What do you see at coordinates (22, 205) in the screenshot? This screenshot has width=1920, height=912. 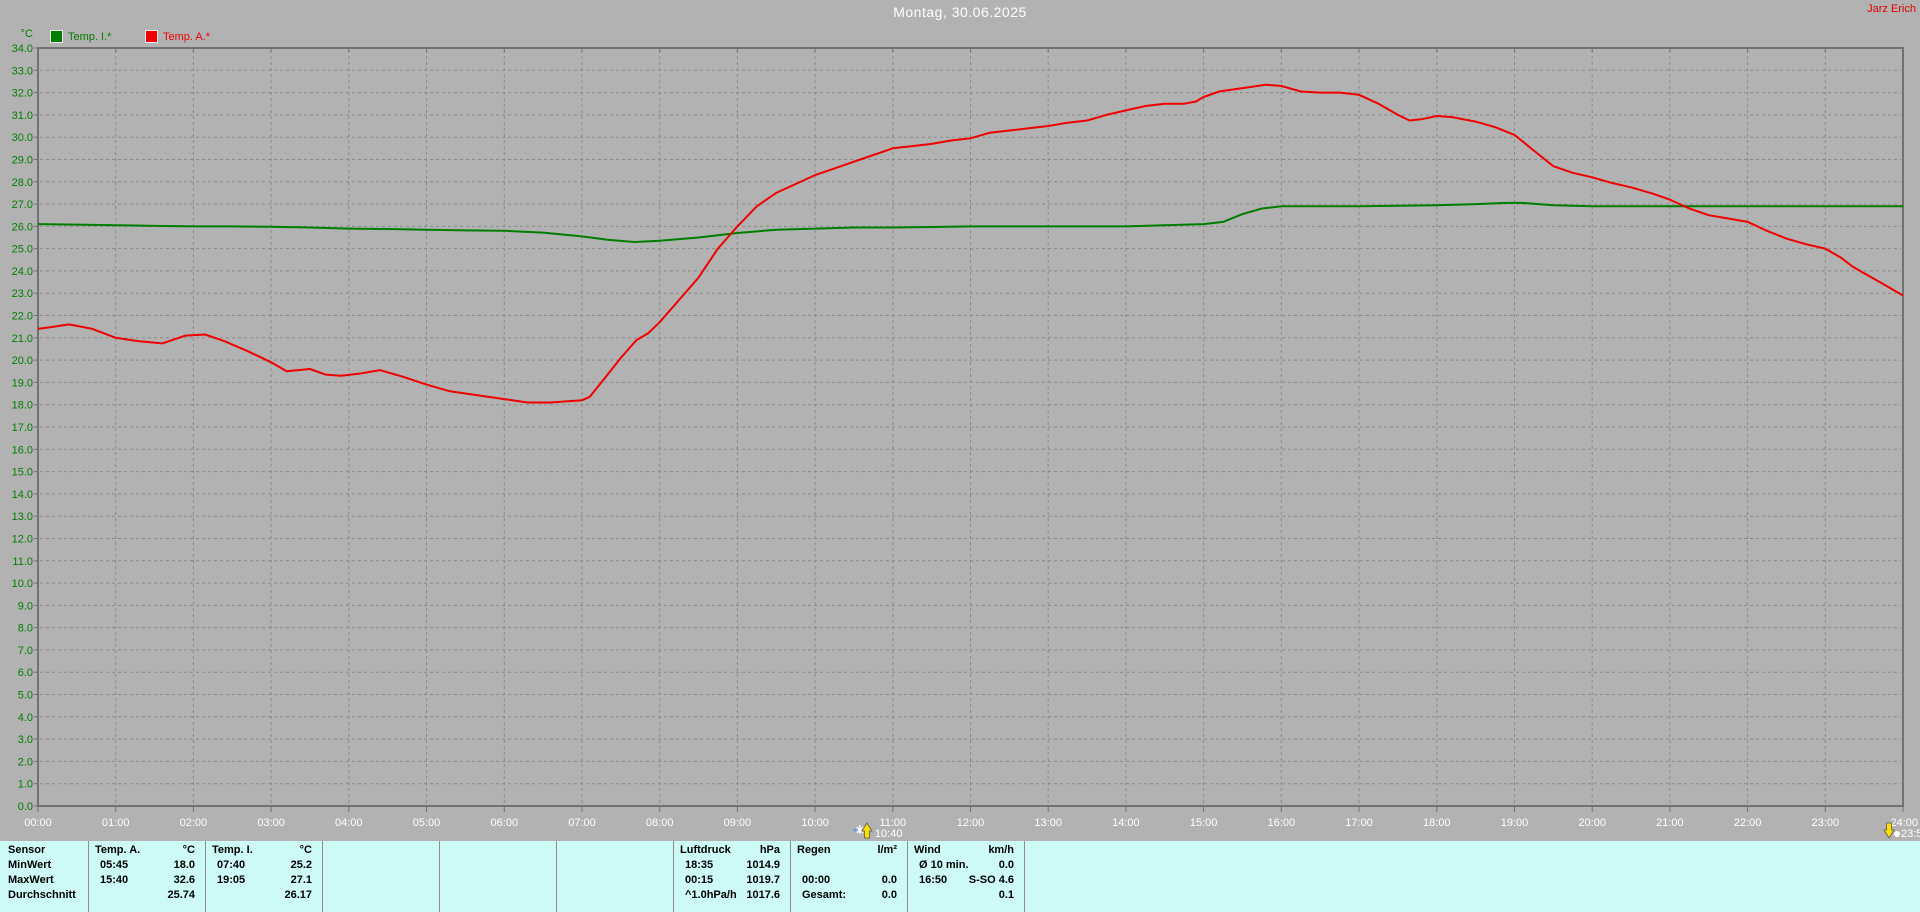 I see `svg-text: 27.0` at bounding box center [22, 205].